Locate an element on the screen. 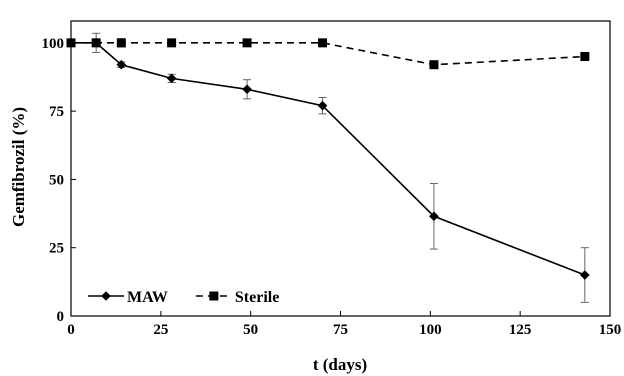  y-tick-label: 75 is located at coordinates (56, 112).